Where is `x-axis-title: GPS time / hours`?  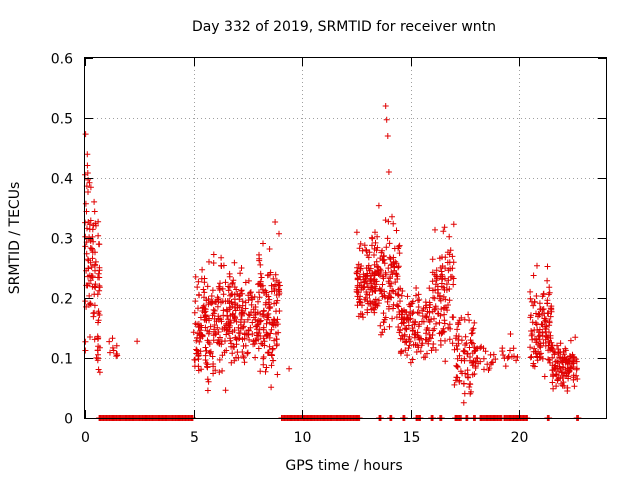 x-axis-title: GPS time / hours is located at coordinates (343, 466).